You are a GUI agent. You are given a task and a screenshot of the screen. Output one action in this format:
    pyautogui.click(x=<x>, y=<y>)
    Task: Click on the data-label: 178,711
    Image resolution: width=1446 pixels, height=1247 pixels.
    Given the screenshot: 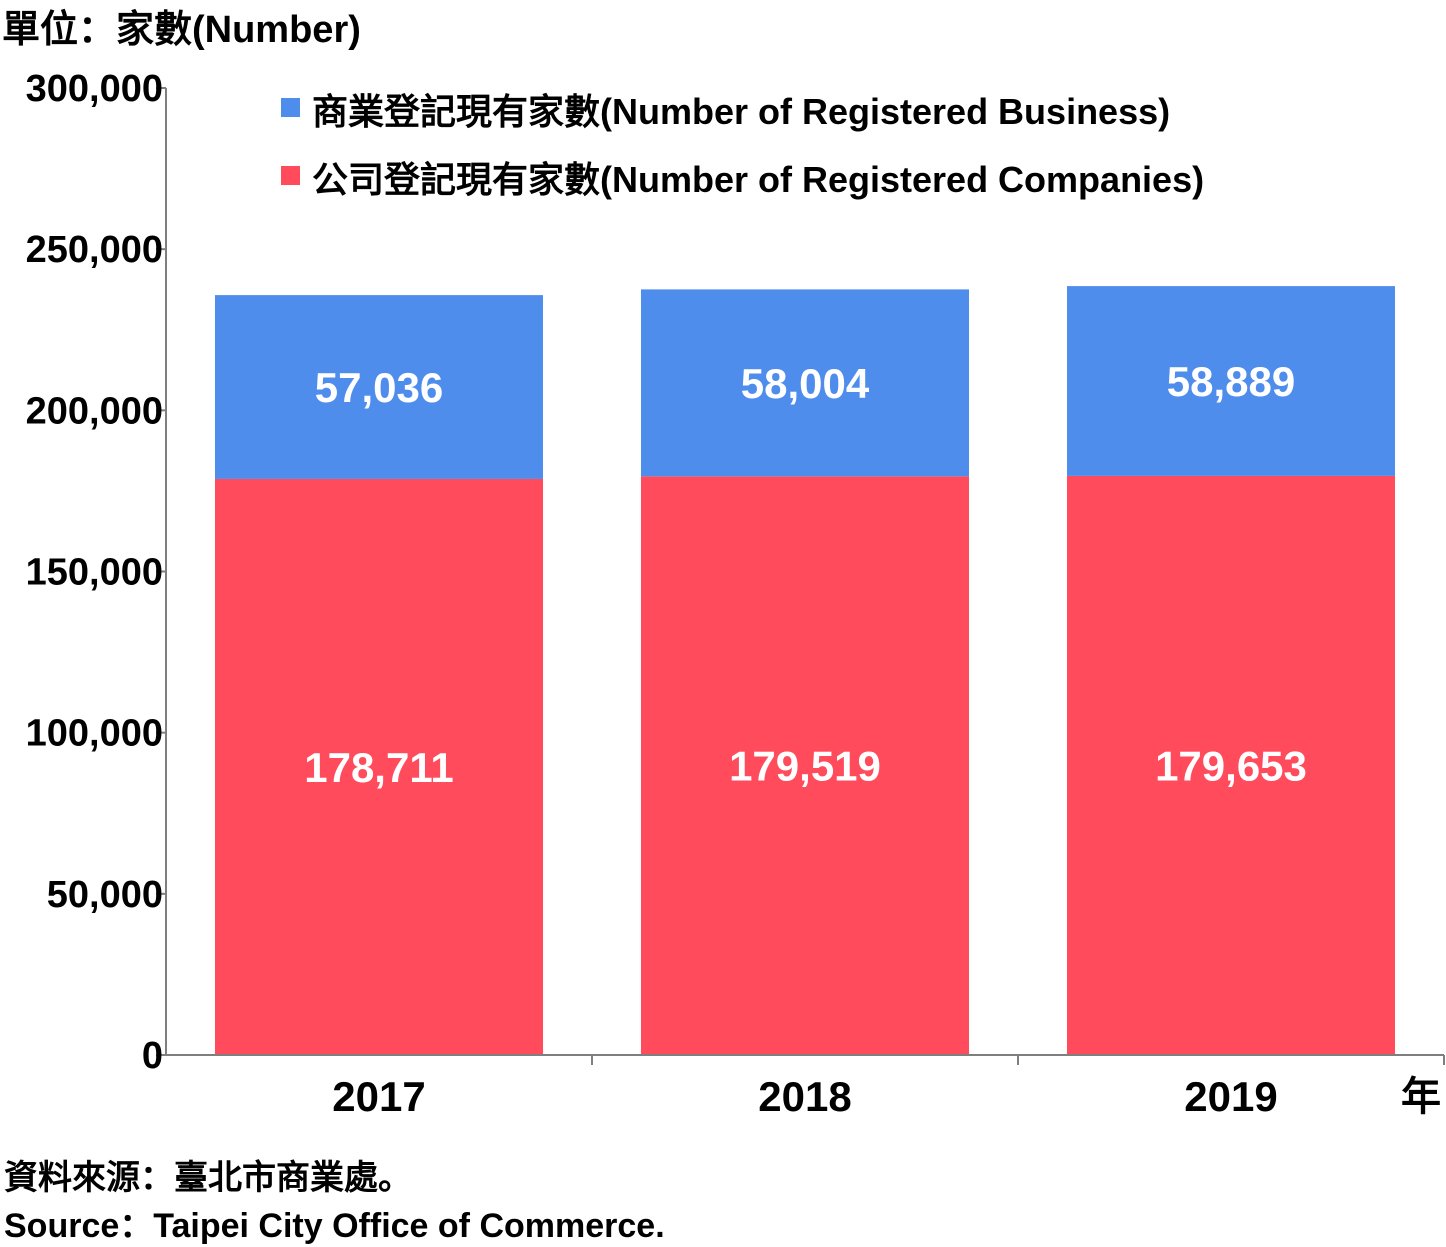 What is the action you would take?
    pyautogui.click(x=379, y=767)
    